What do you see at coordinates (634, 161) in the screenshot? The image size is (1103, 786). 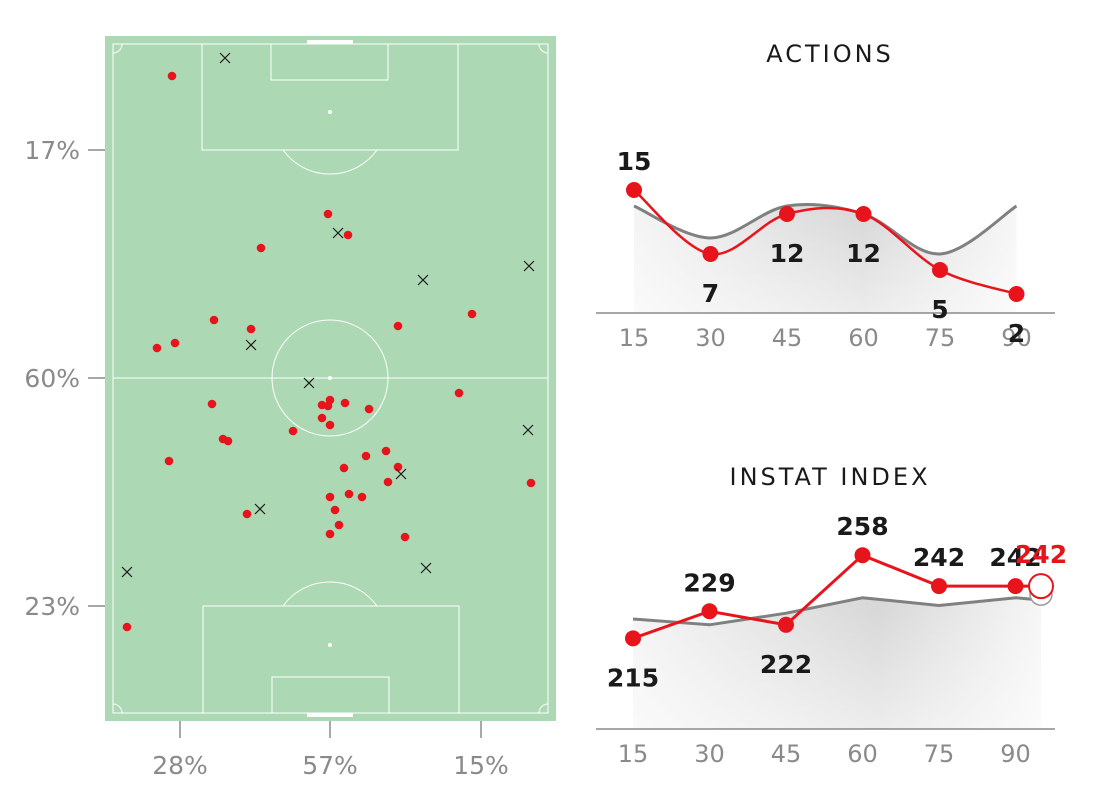 I see `data-label: 15` at bounding box center [634, 161].